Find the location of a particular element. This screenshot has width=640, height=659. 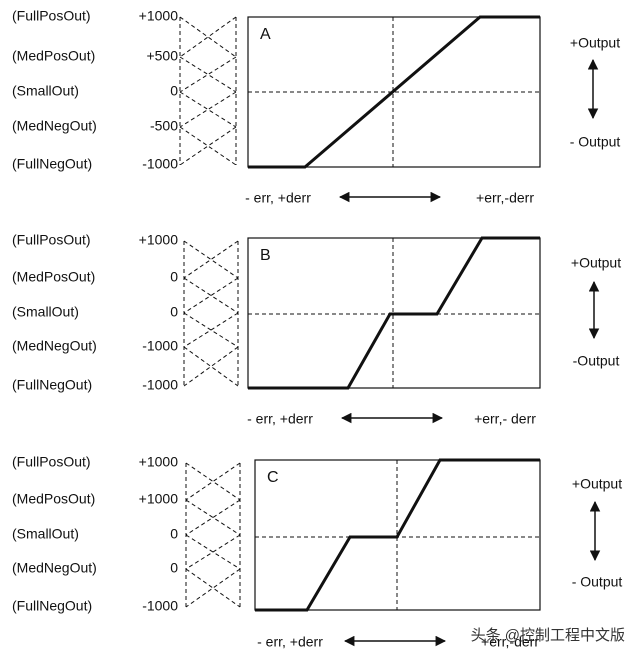

output-bottom: -Output is located at coordinates (596, 361).